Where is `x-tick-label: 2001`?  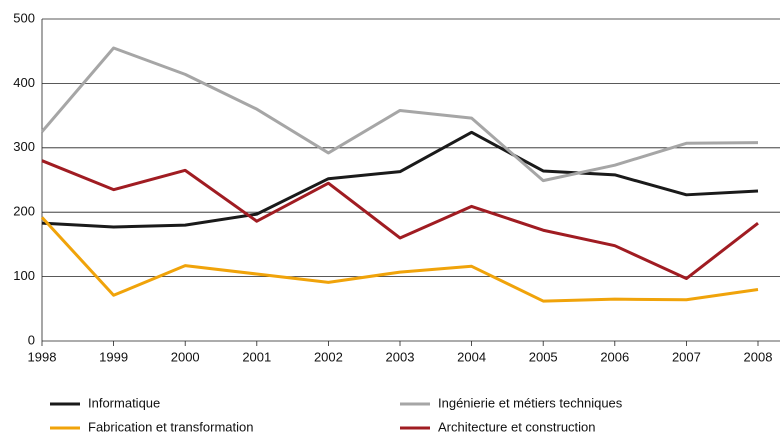 x-tick-label: 2001 is located at coordinates (256, 356).